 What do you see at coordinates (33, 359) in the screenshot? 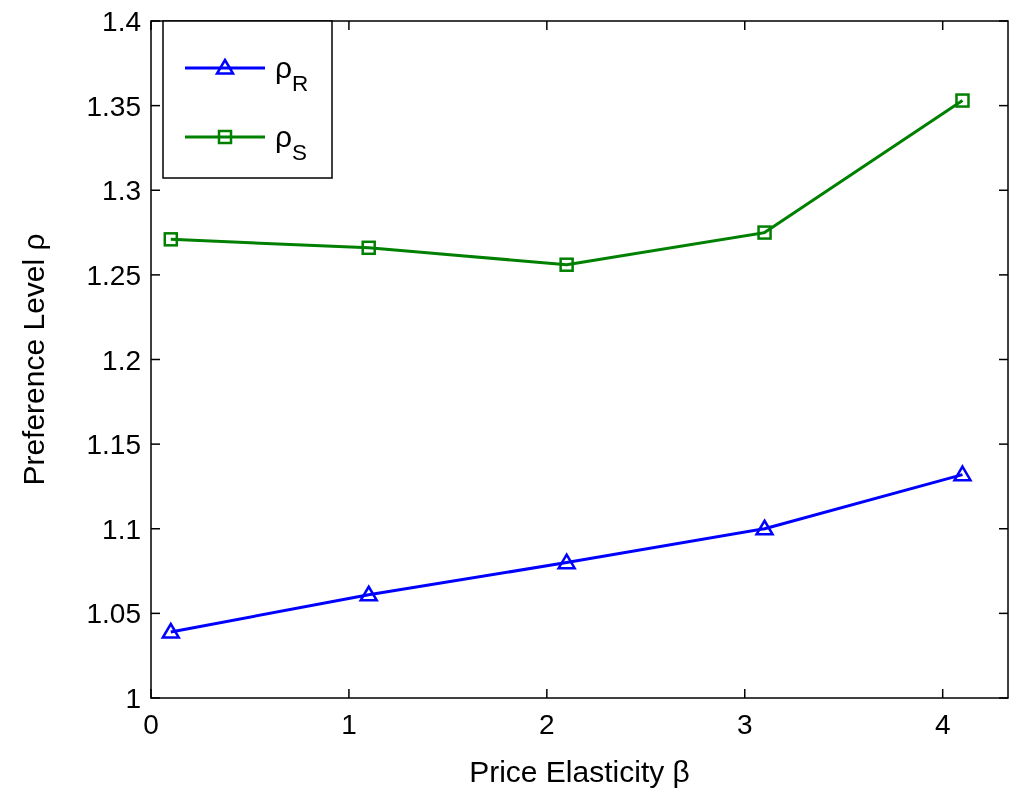
I see `y-axis-title: Preference Level ρ` at bounding box center [33, 359].